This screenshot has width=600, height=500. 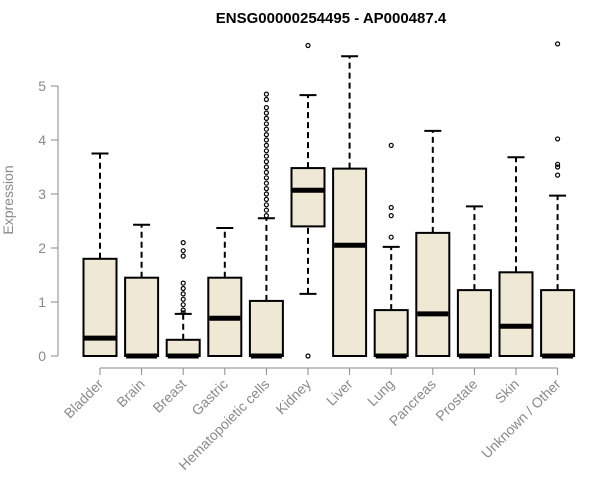 I want to click on x-tick-label: Kidney, so click(x=294, y=397).